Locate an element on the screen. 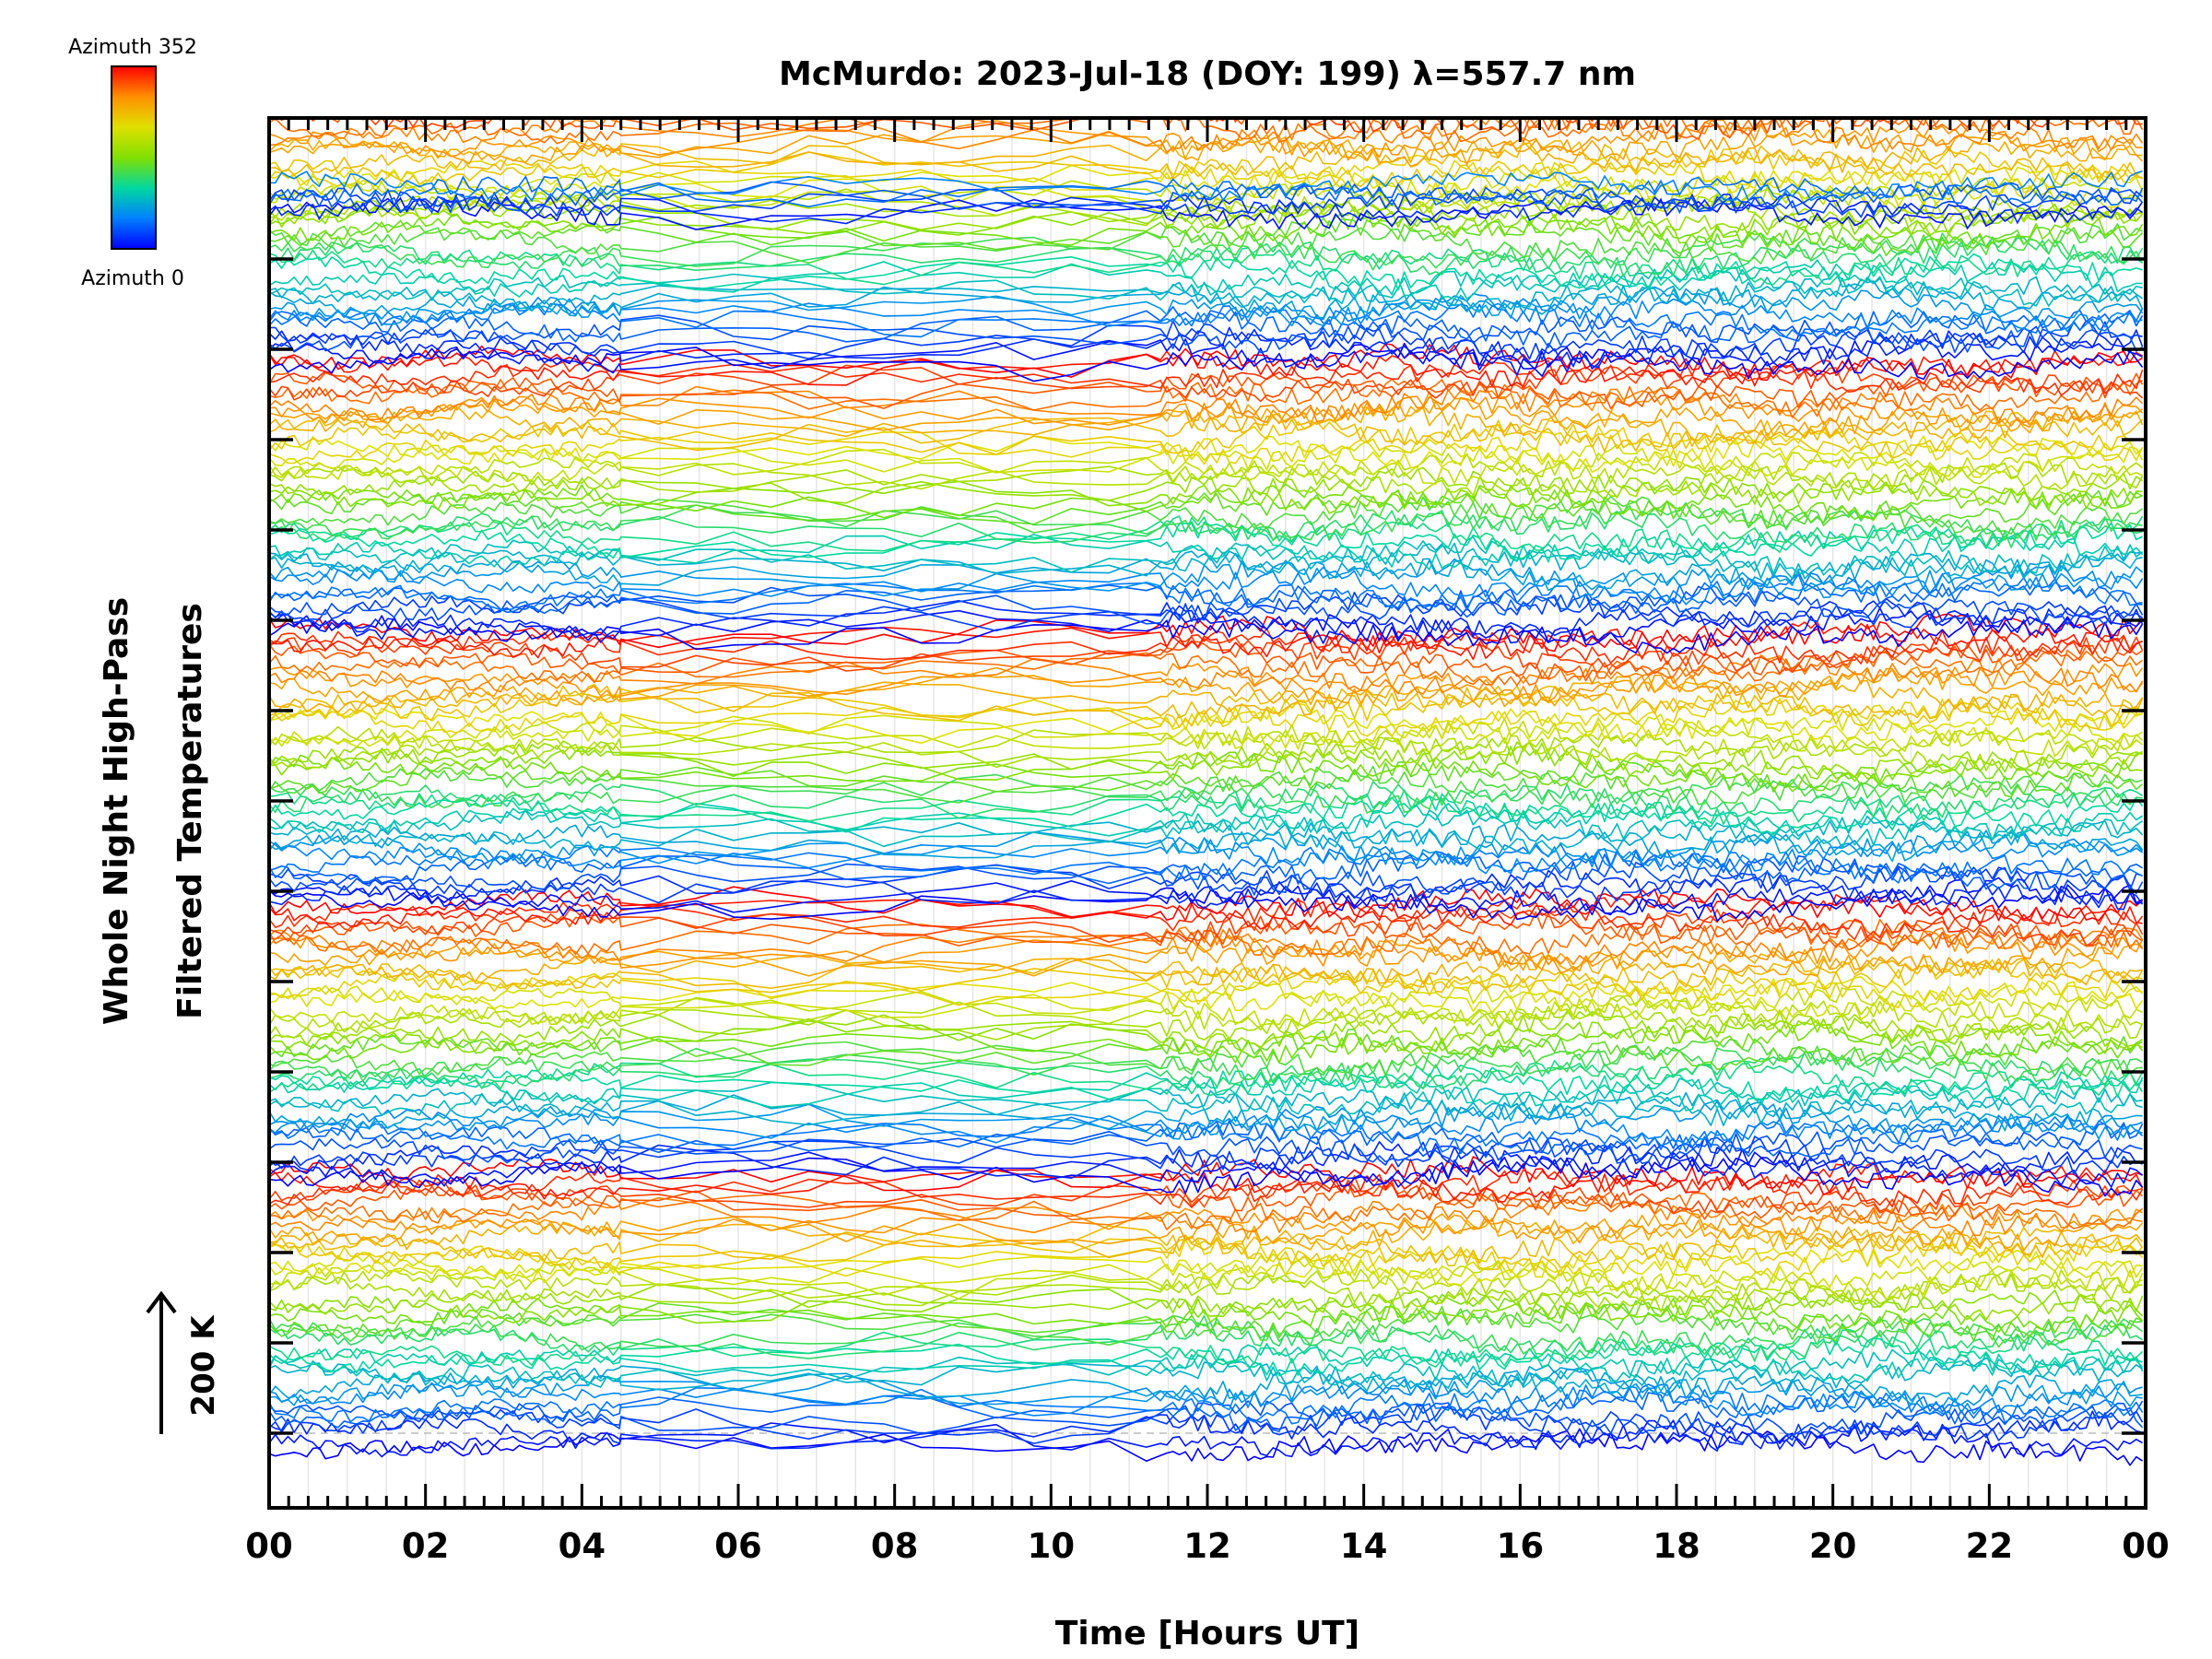  x-tick-label: 18 is located at coordinates (1676, 1546).